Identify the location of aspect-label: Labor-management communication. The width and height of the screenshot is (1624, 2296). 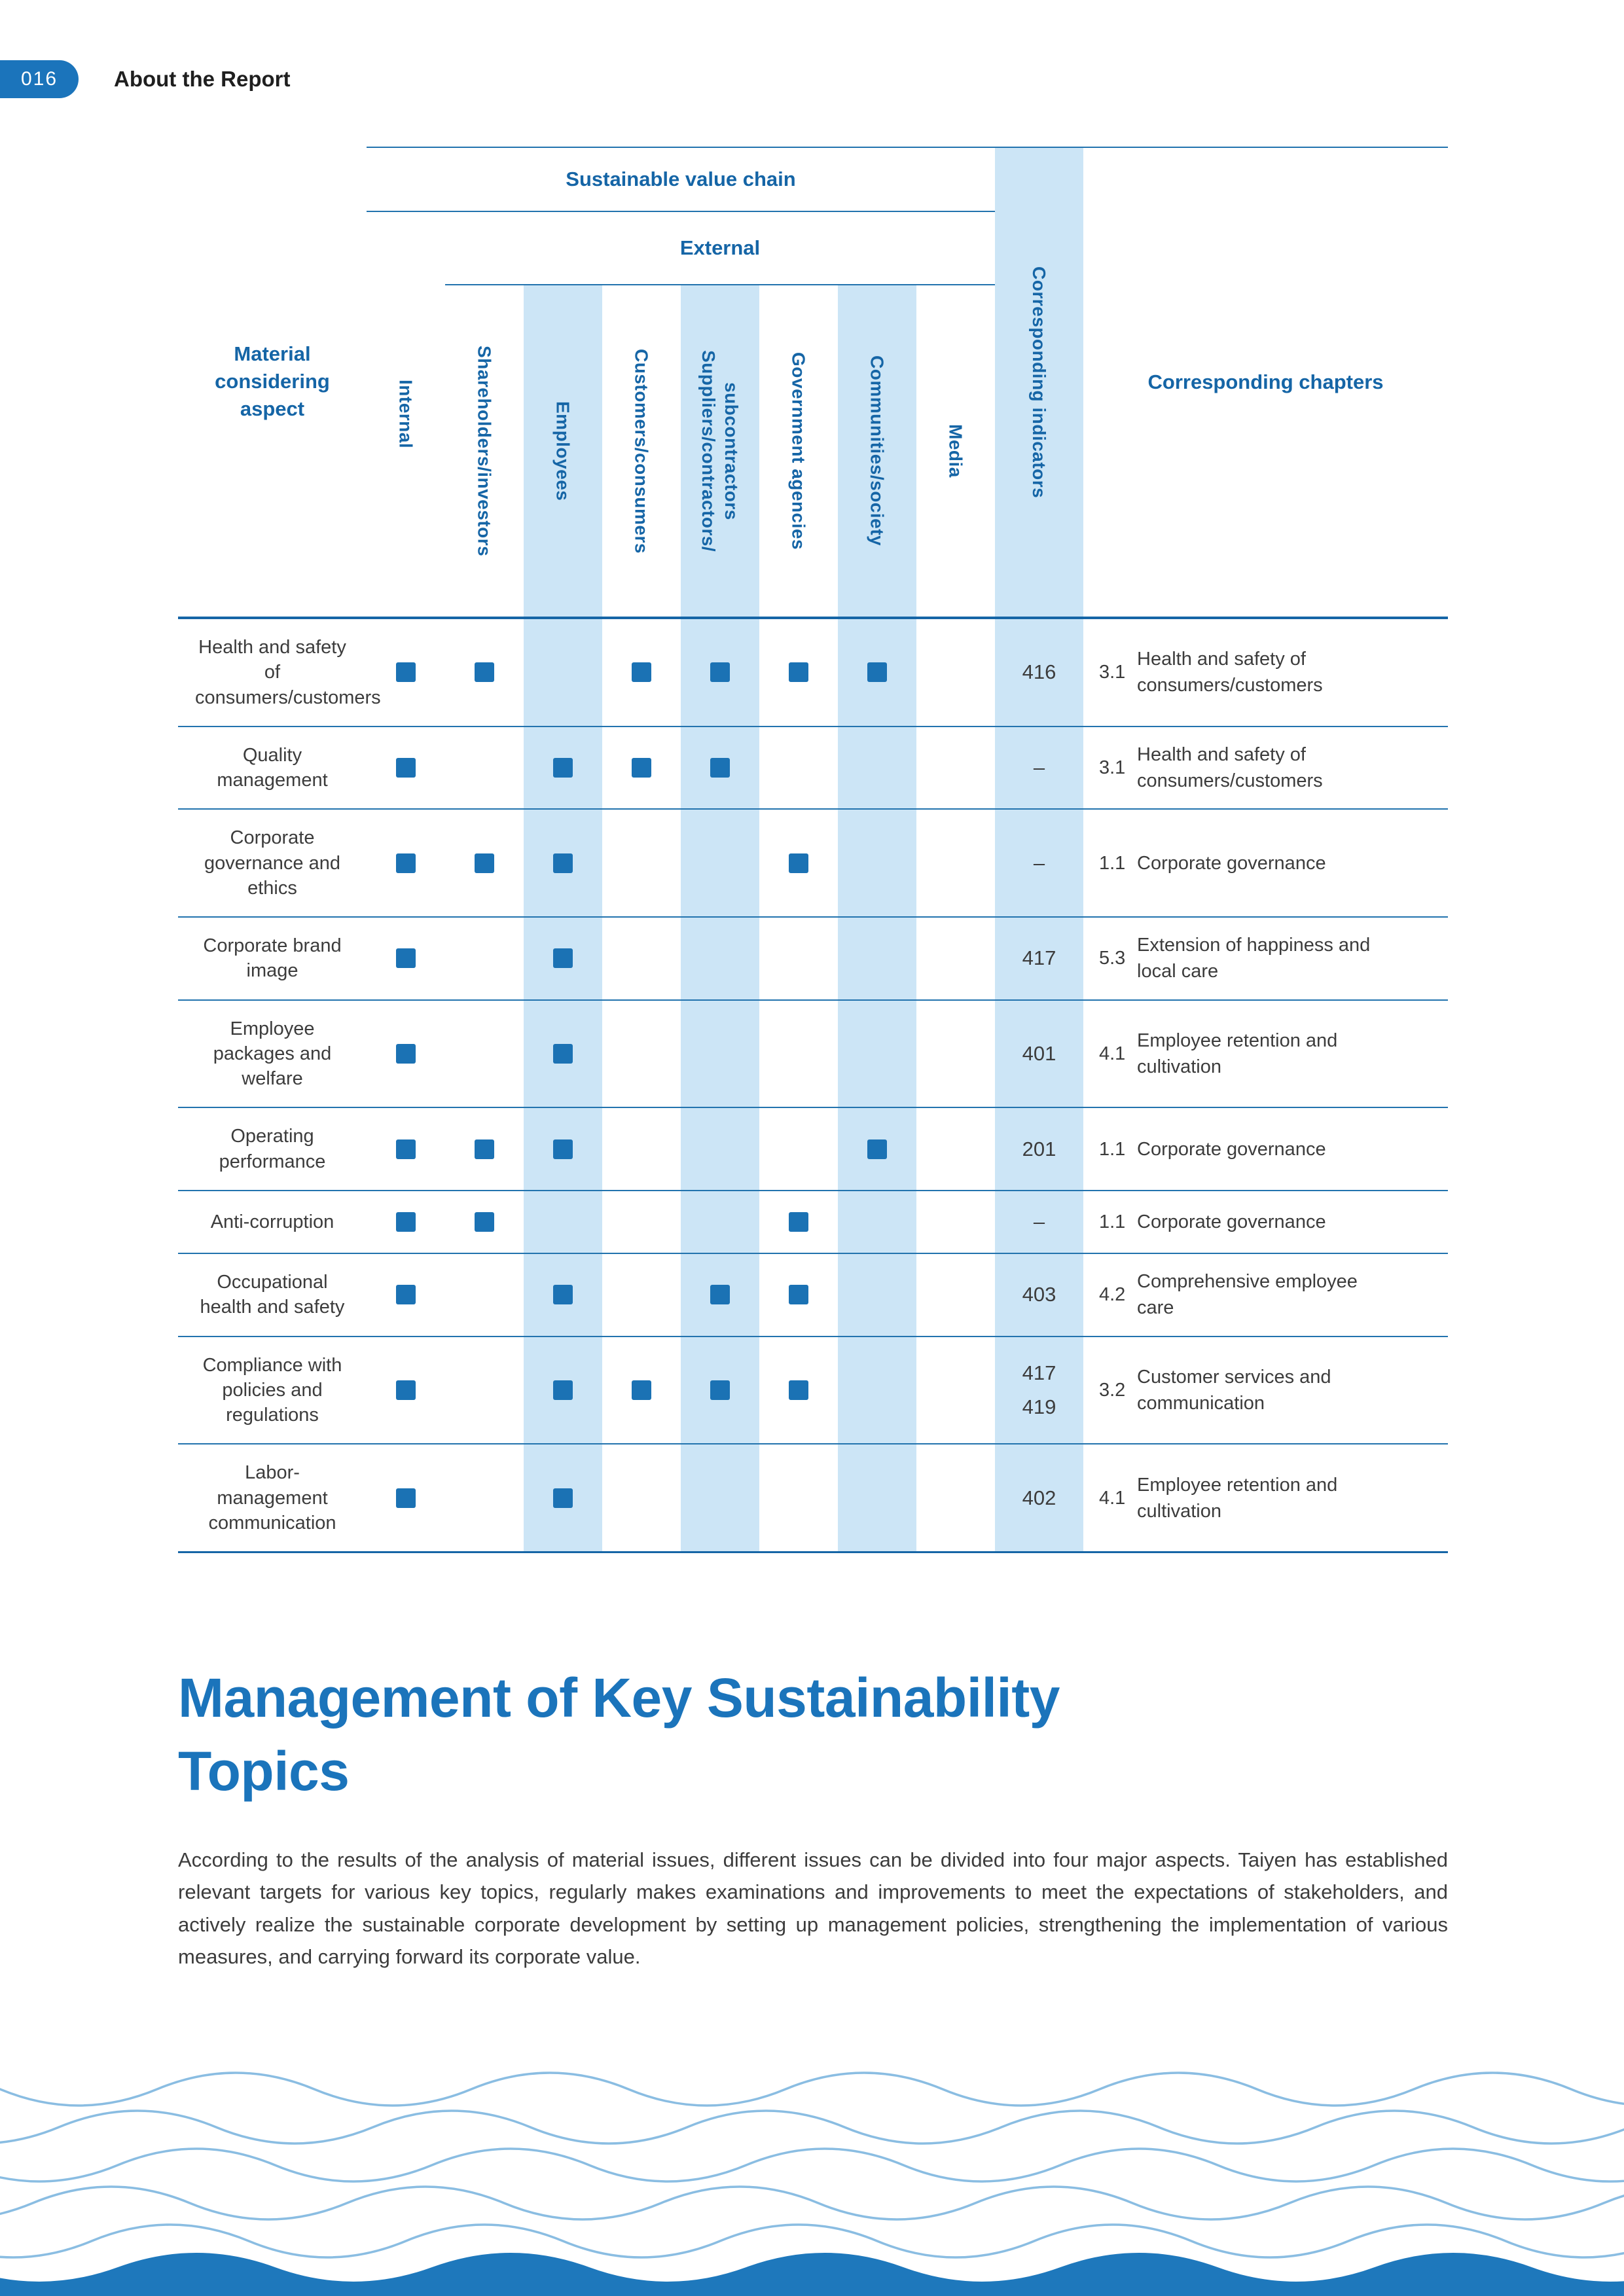
(272, 1498).